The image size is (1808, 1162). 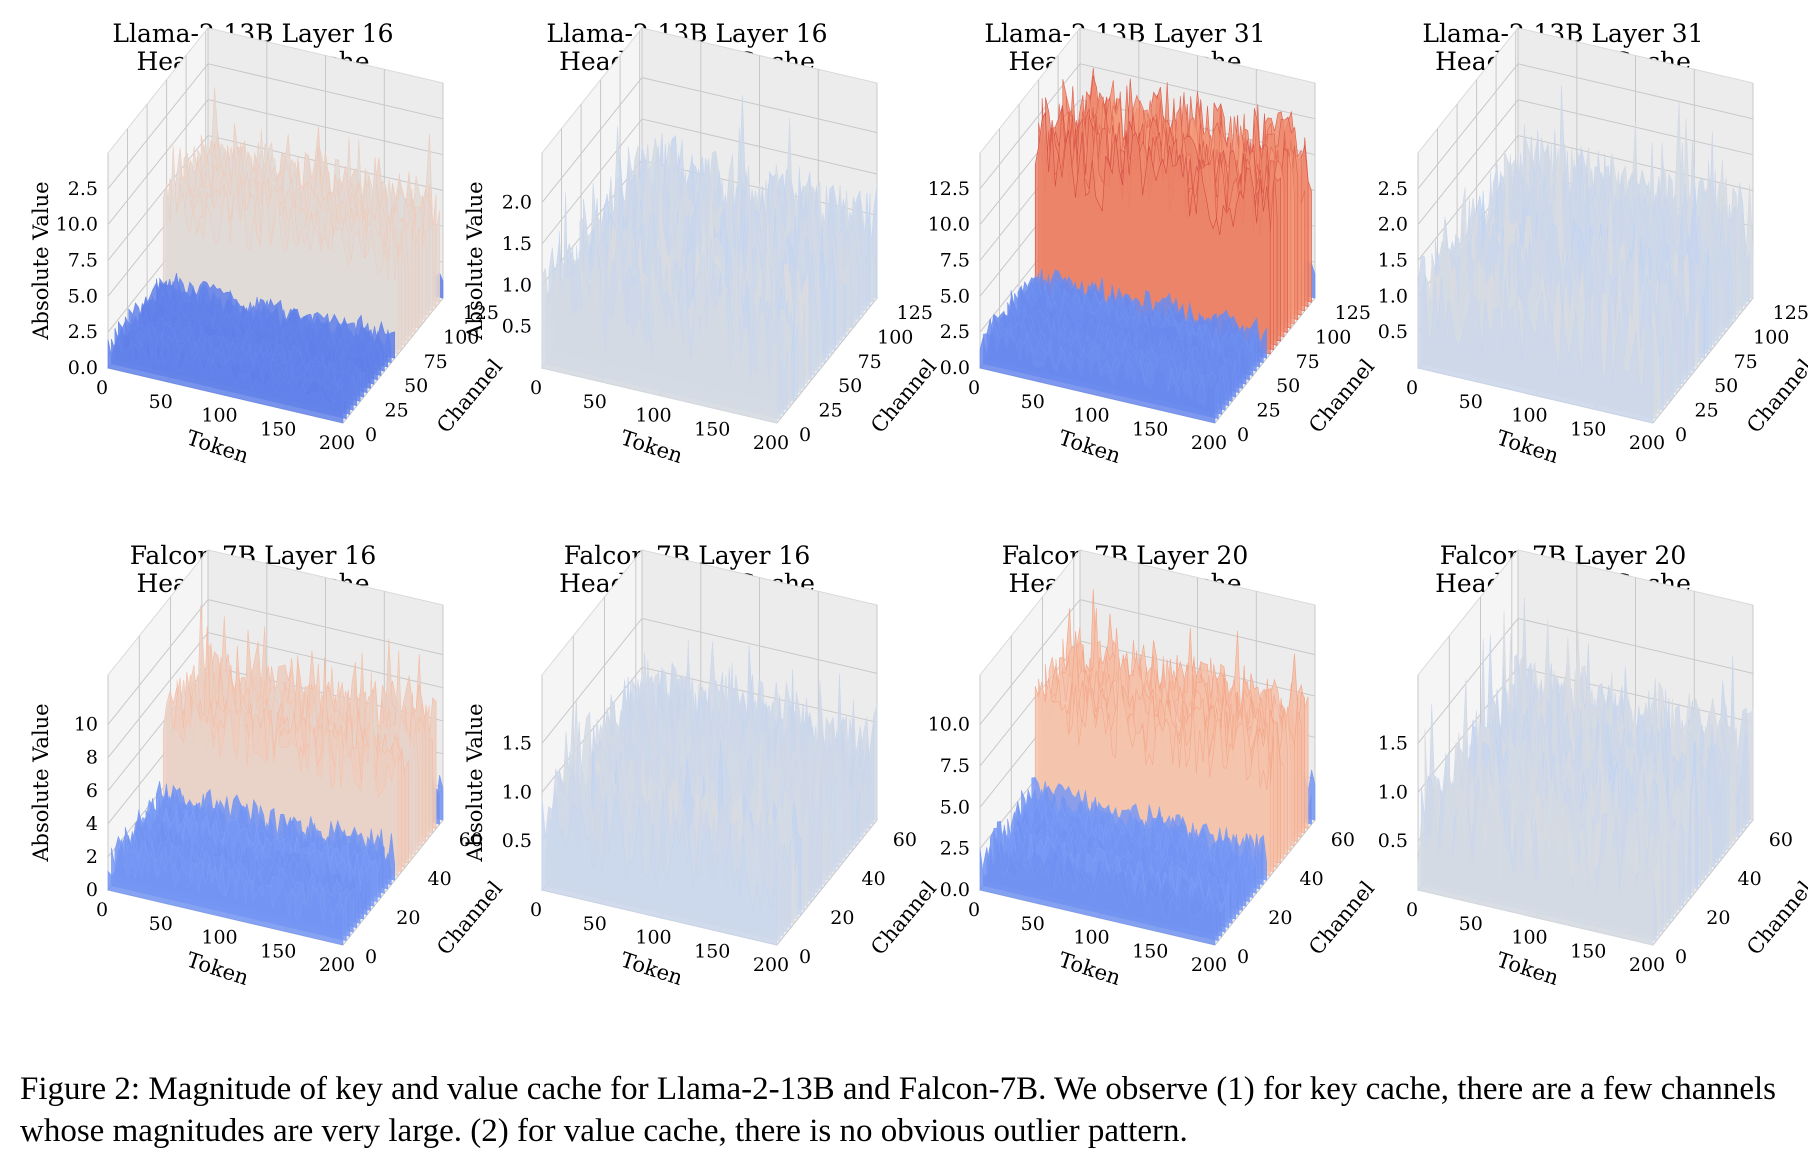 What do you see at coordinates (517, 203) in the screenshot?
I see `z-tick-label: 2.0` at bounding box center [517, 203].